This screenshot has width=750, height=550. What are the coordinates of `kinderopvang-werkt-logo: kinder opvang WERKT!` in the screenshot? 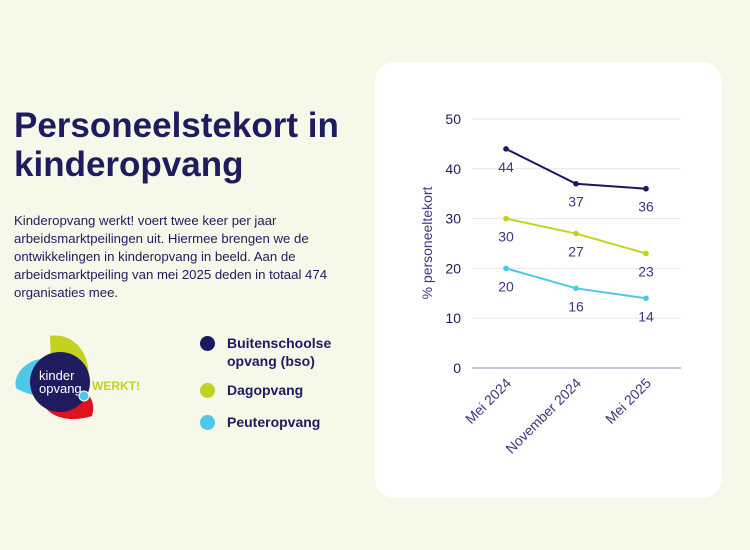 It's located at (77, 377).